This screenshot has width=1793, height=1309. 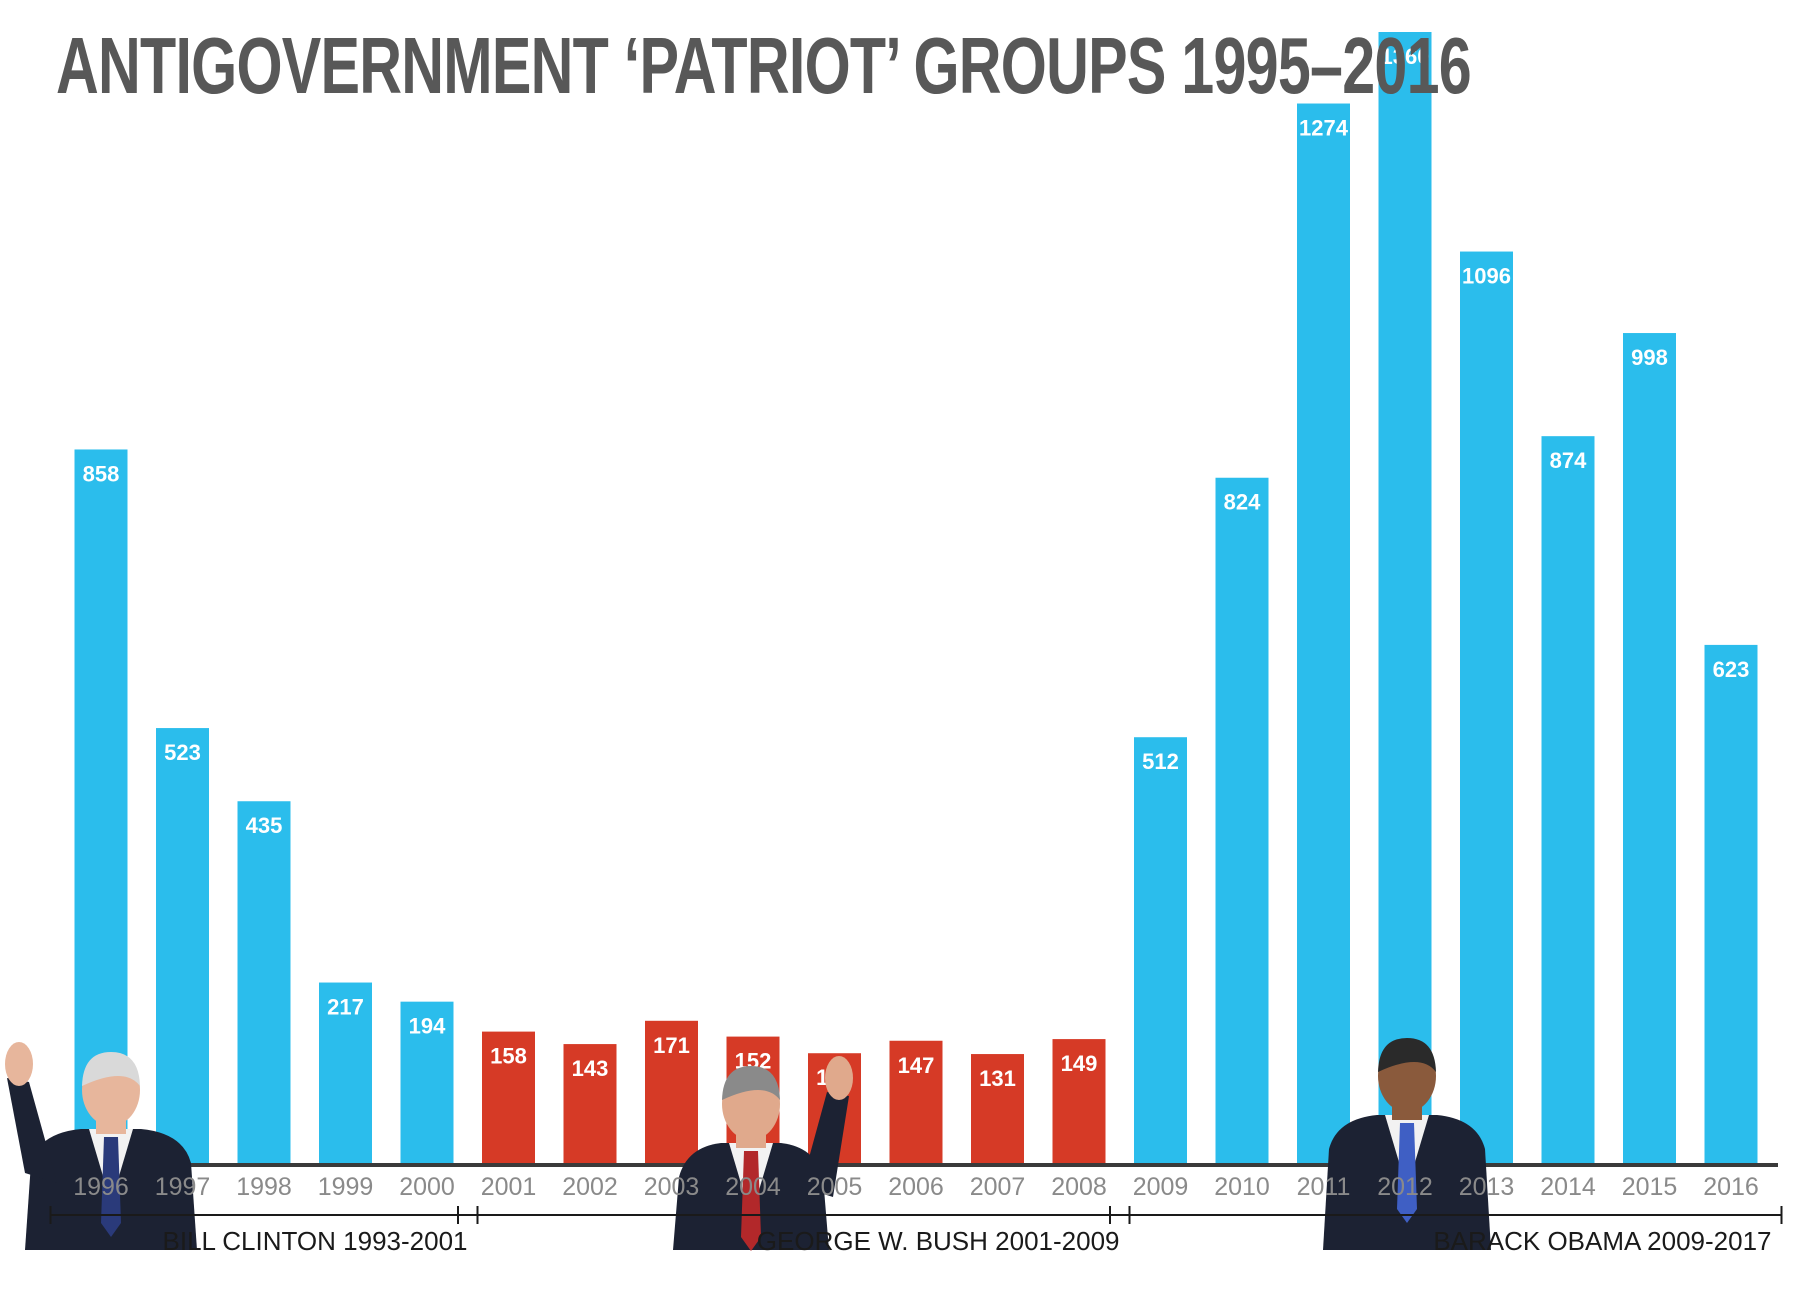 What do you see at coordinates (671, 1045) in the screenshot?
I see `value-label-2003: 171` at bounding box center [671, 1045].